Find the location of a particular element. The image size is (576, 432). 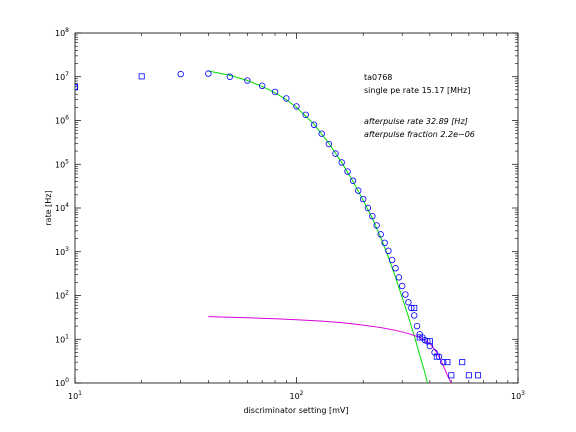

y-tick-label: 10³ is located at coordinates (62, 251).